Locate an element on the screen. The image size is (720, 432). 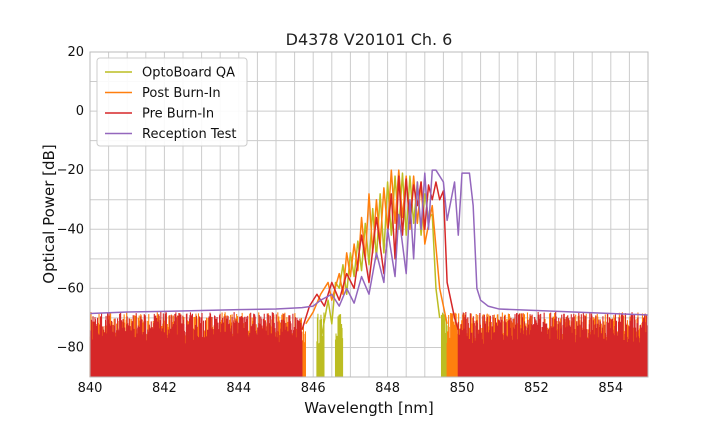
x-tick-label: 848 is located at coordinates (387, 388).